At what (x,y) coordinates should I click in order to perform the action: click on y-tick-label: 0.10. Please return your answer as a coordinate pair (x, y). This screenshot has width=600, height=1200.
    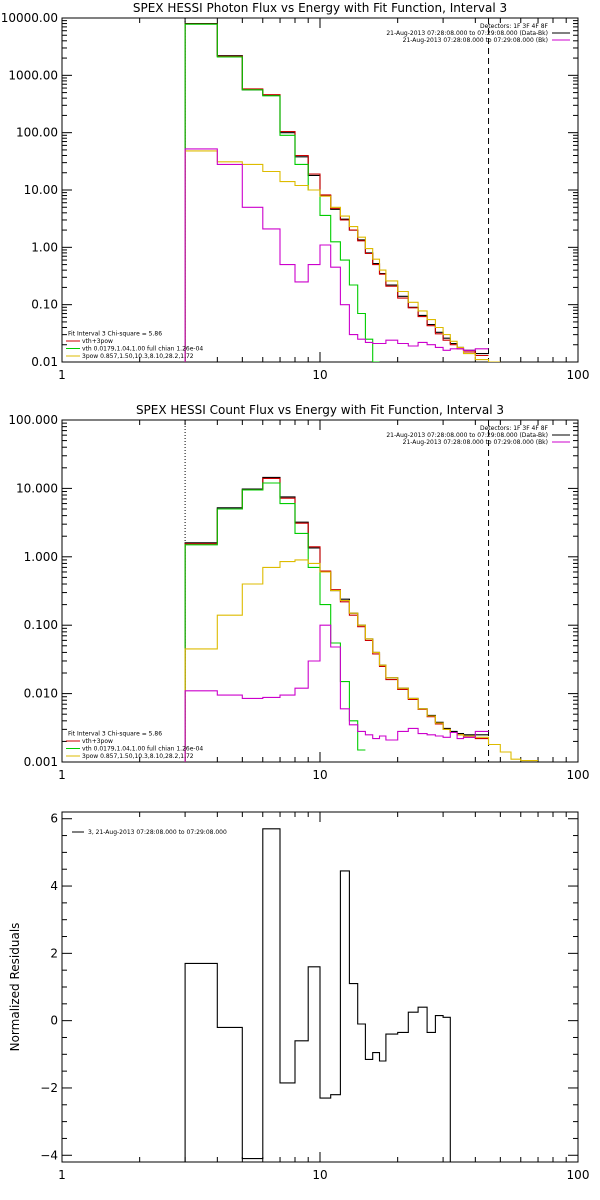
    Looking at the image, I should click on (44, 305).